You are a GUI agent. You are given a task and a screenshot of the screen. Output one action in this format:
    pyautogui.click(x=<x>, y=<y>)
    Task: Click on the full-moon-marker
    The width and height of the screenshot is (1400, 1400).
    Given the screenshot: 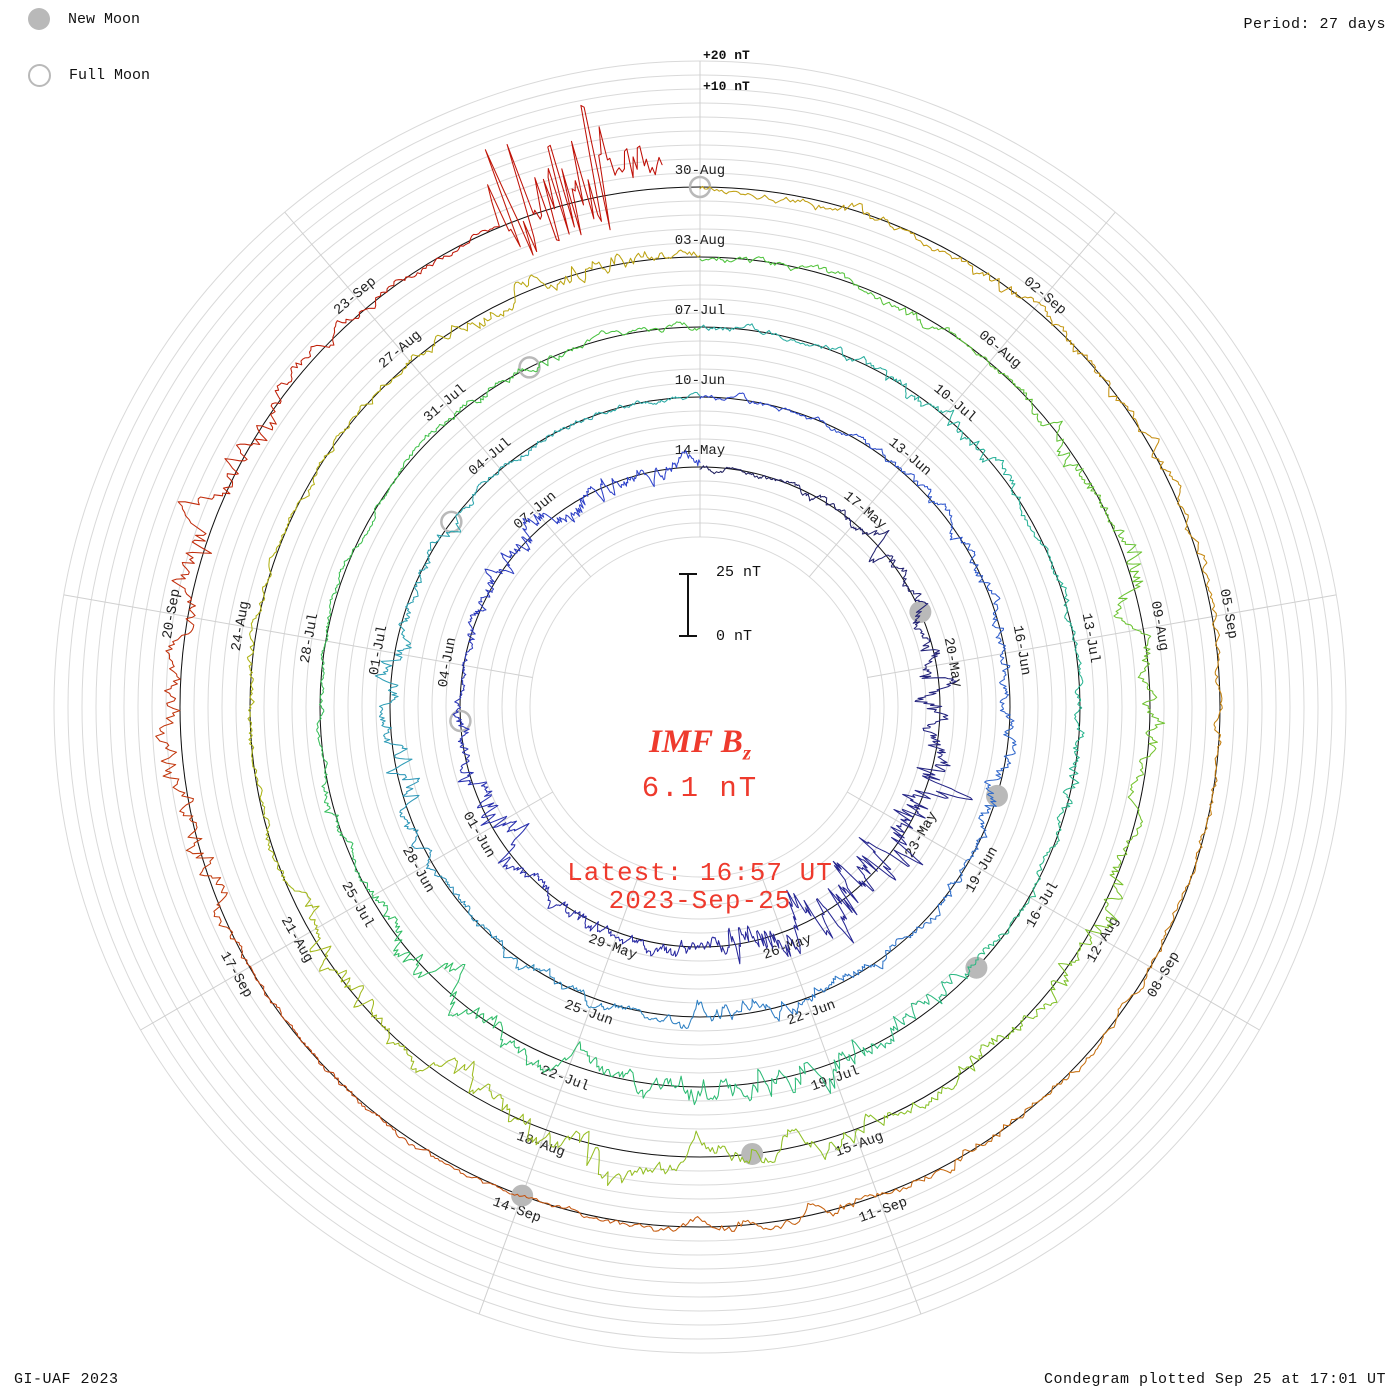 What is the action you would take?
    pyautogui.click(x=460, y=721)
    